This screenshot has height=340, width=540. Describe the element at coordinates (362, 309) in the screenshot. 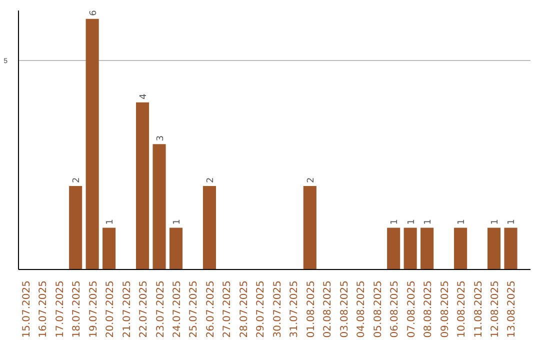

I see `x-tick-label: 04.08.2025` at that location.